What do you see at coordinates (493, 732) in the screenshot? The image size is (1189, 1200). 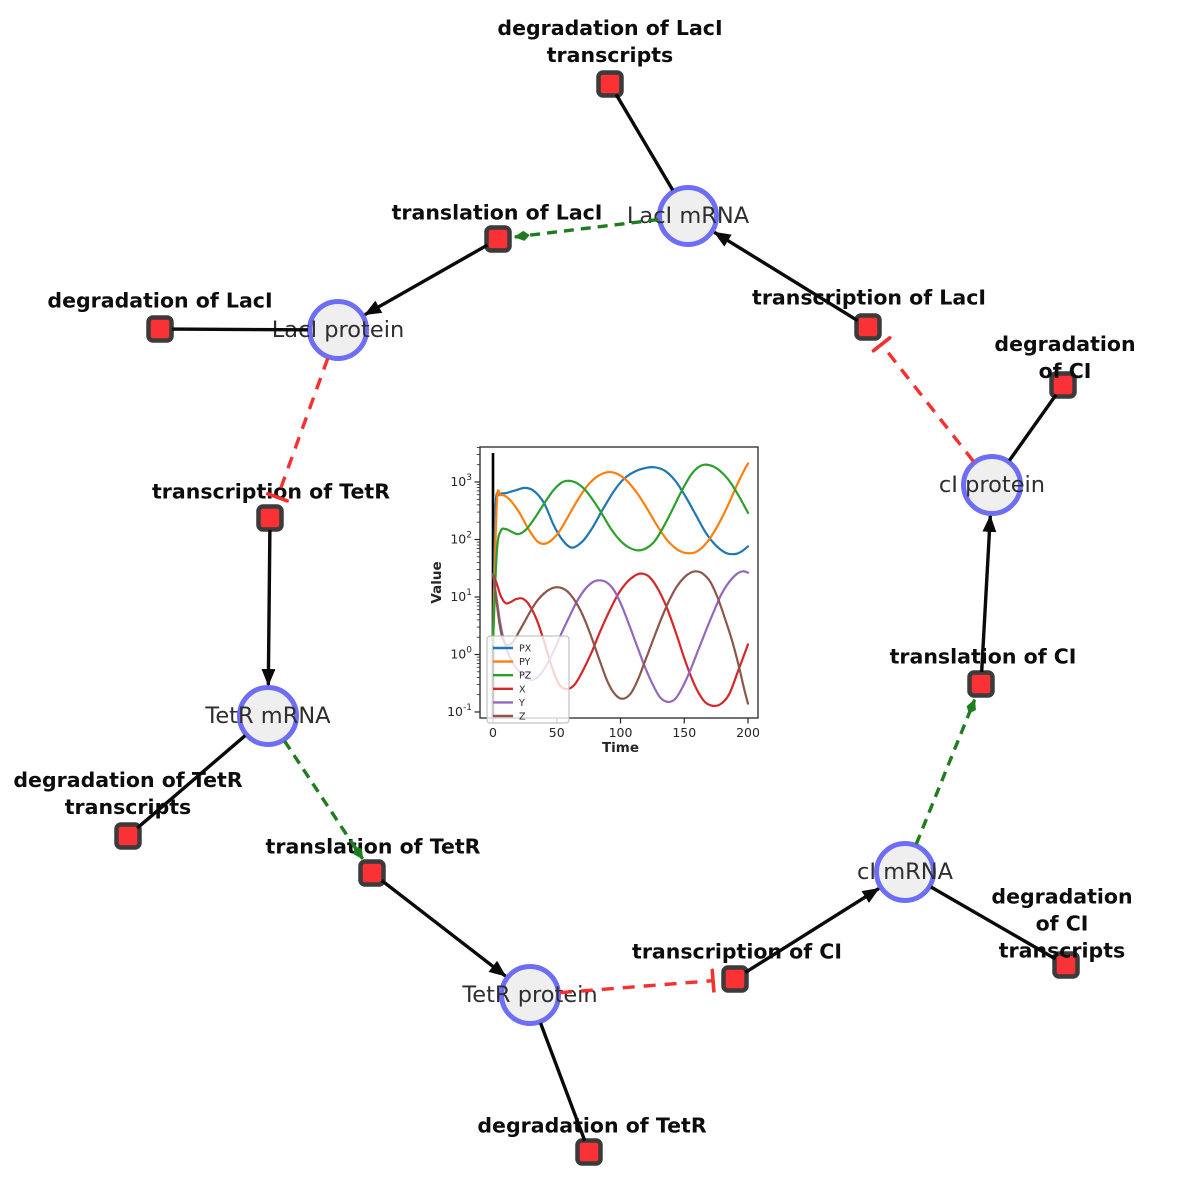 I see `x-tick-label: 0` at bounding box center [493, 732].